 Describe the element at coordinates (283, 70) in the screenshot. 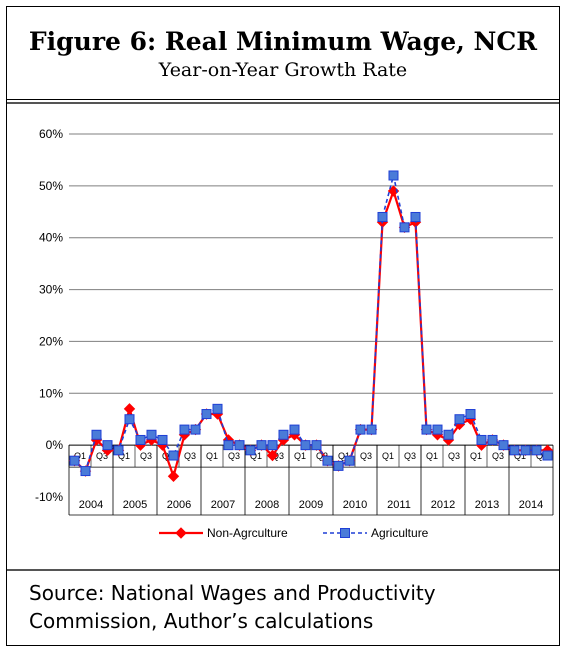

I see `figure-subtitle: Year-on-Year Growth Rate` at that location.